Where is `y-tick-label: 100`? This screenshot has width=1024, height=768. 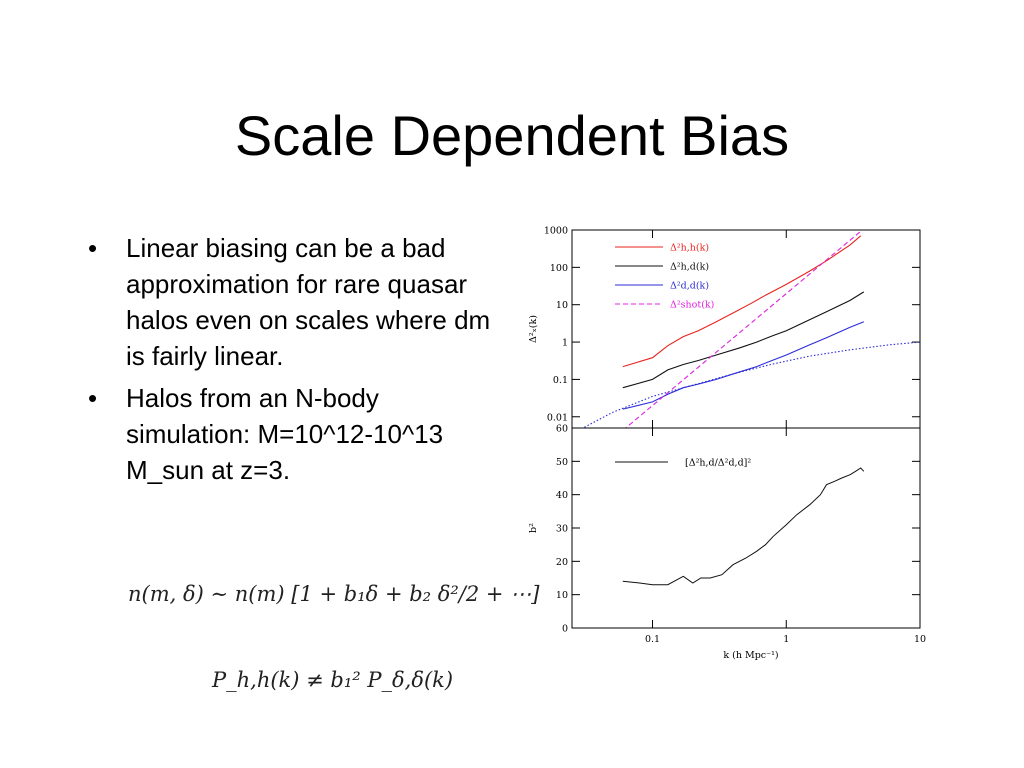 y-tick-label: 100 is located at coordinates (559, 268).